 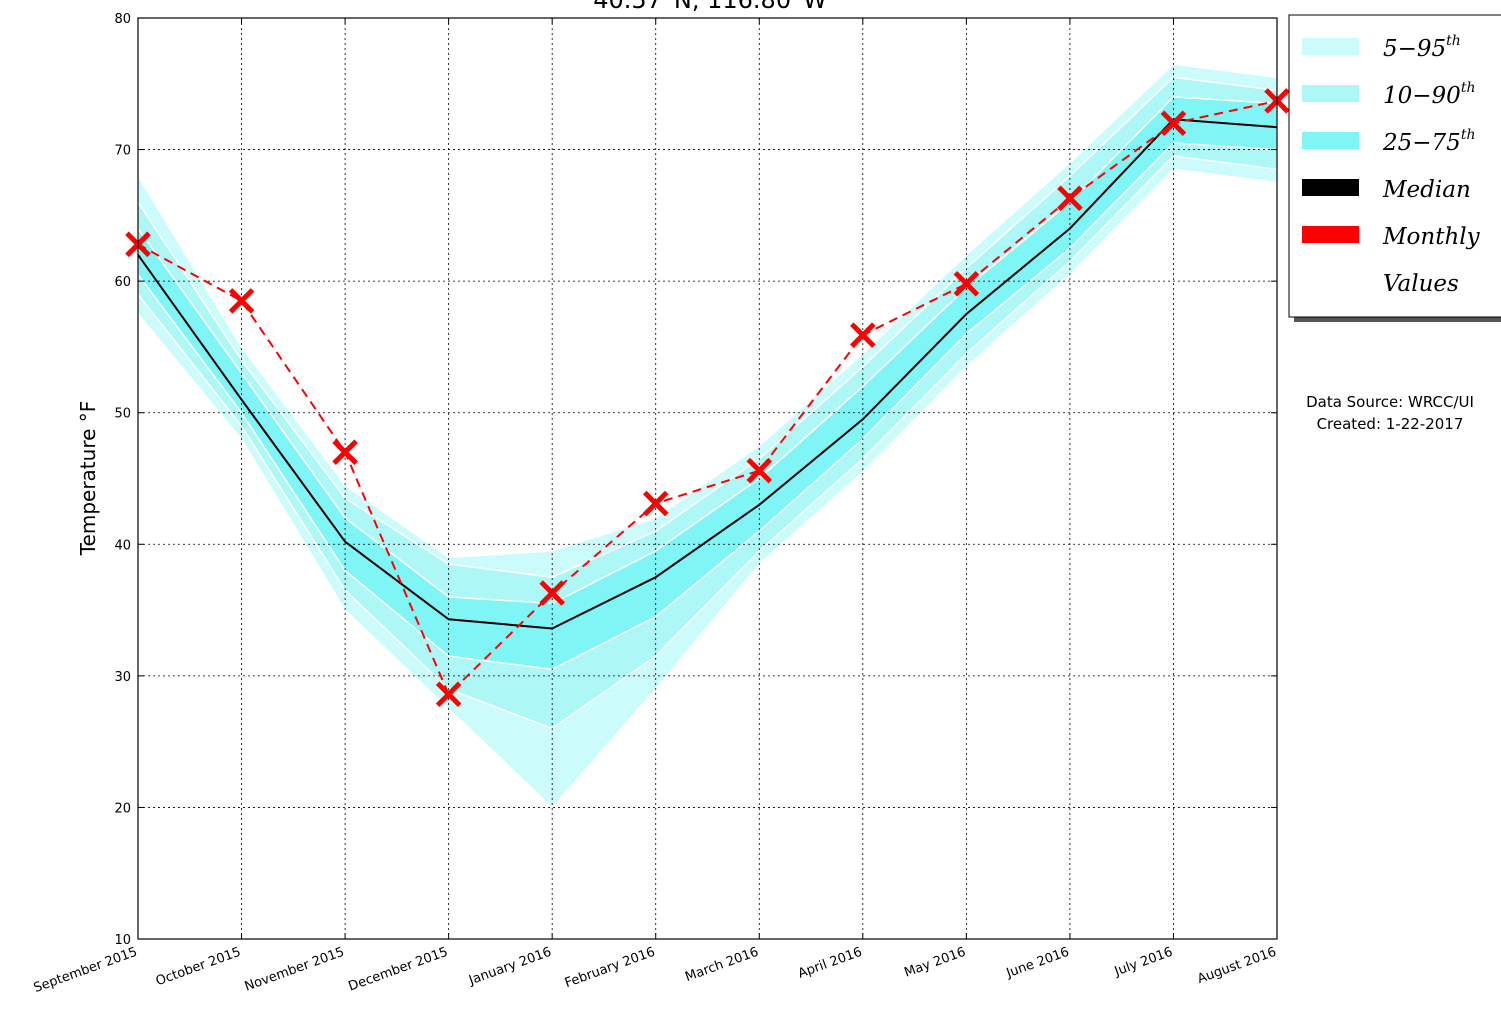 I want to click on created-date-text: Created: 1-22-2017, so click(x=1390, y=424).